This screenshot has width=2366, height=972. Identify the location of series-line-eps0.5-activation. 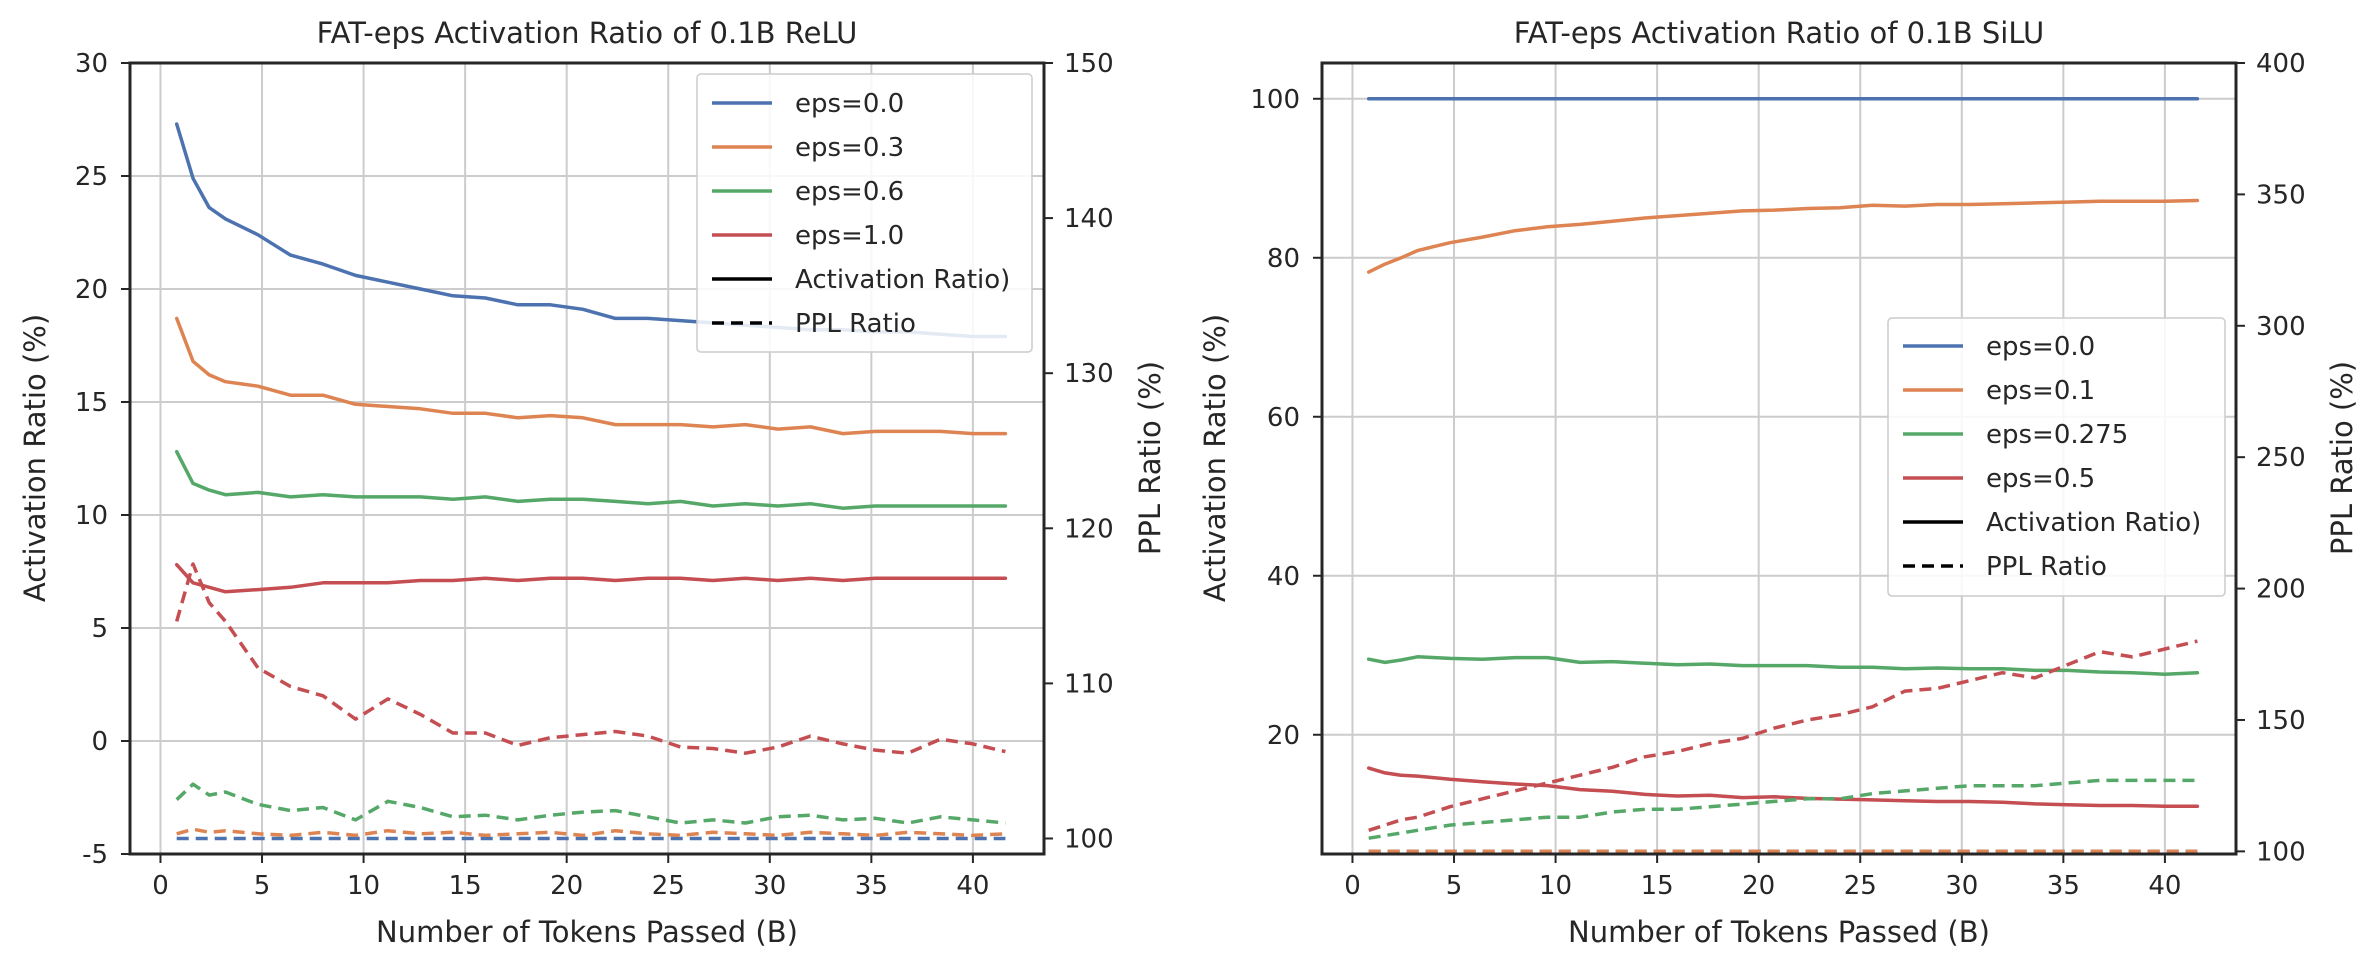
(1783, 787).